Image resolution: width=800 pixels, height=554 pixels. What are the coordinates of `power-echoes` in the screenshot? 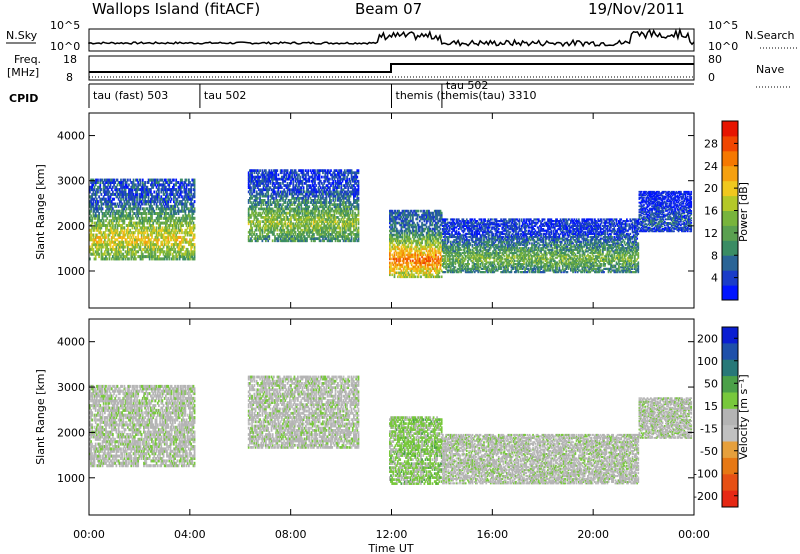 It's located at (391, 224).